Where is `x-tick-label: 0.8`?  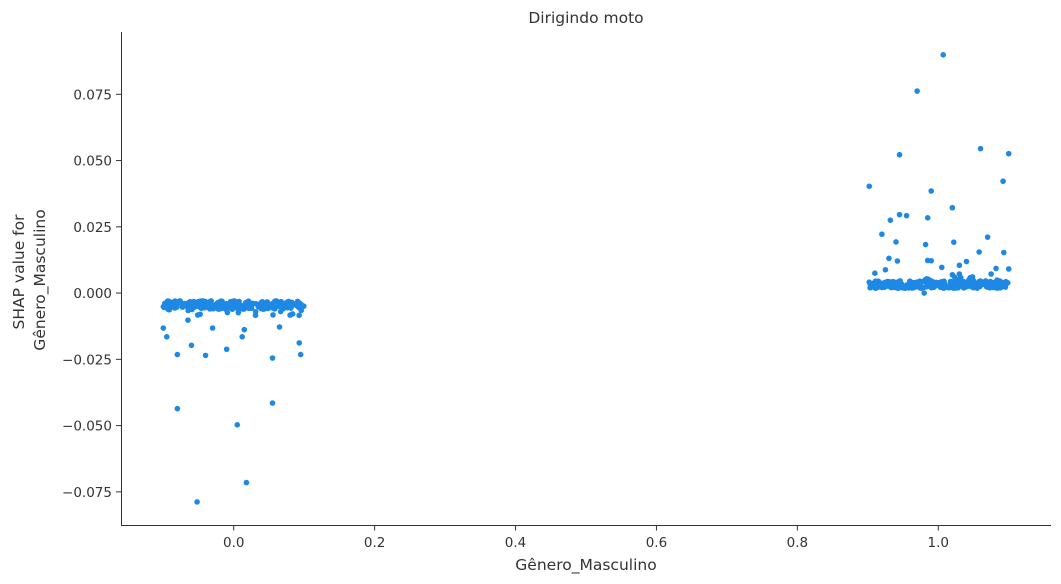
x-tick-label: 0.8 is located at coordinates (797, 543).